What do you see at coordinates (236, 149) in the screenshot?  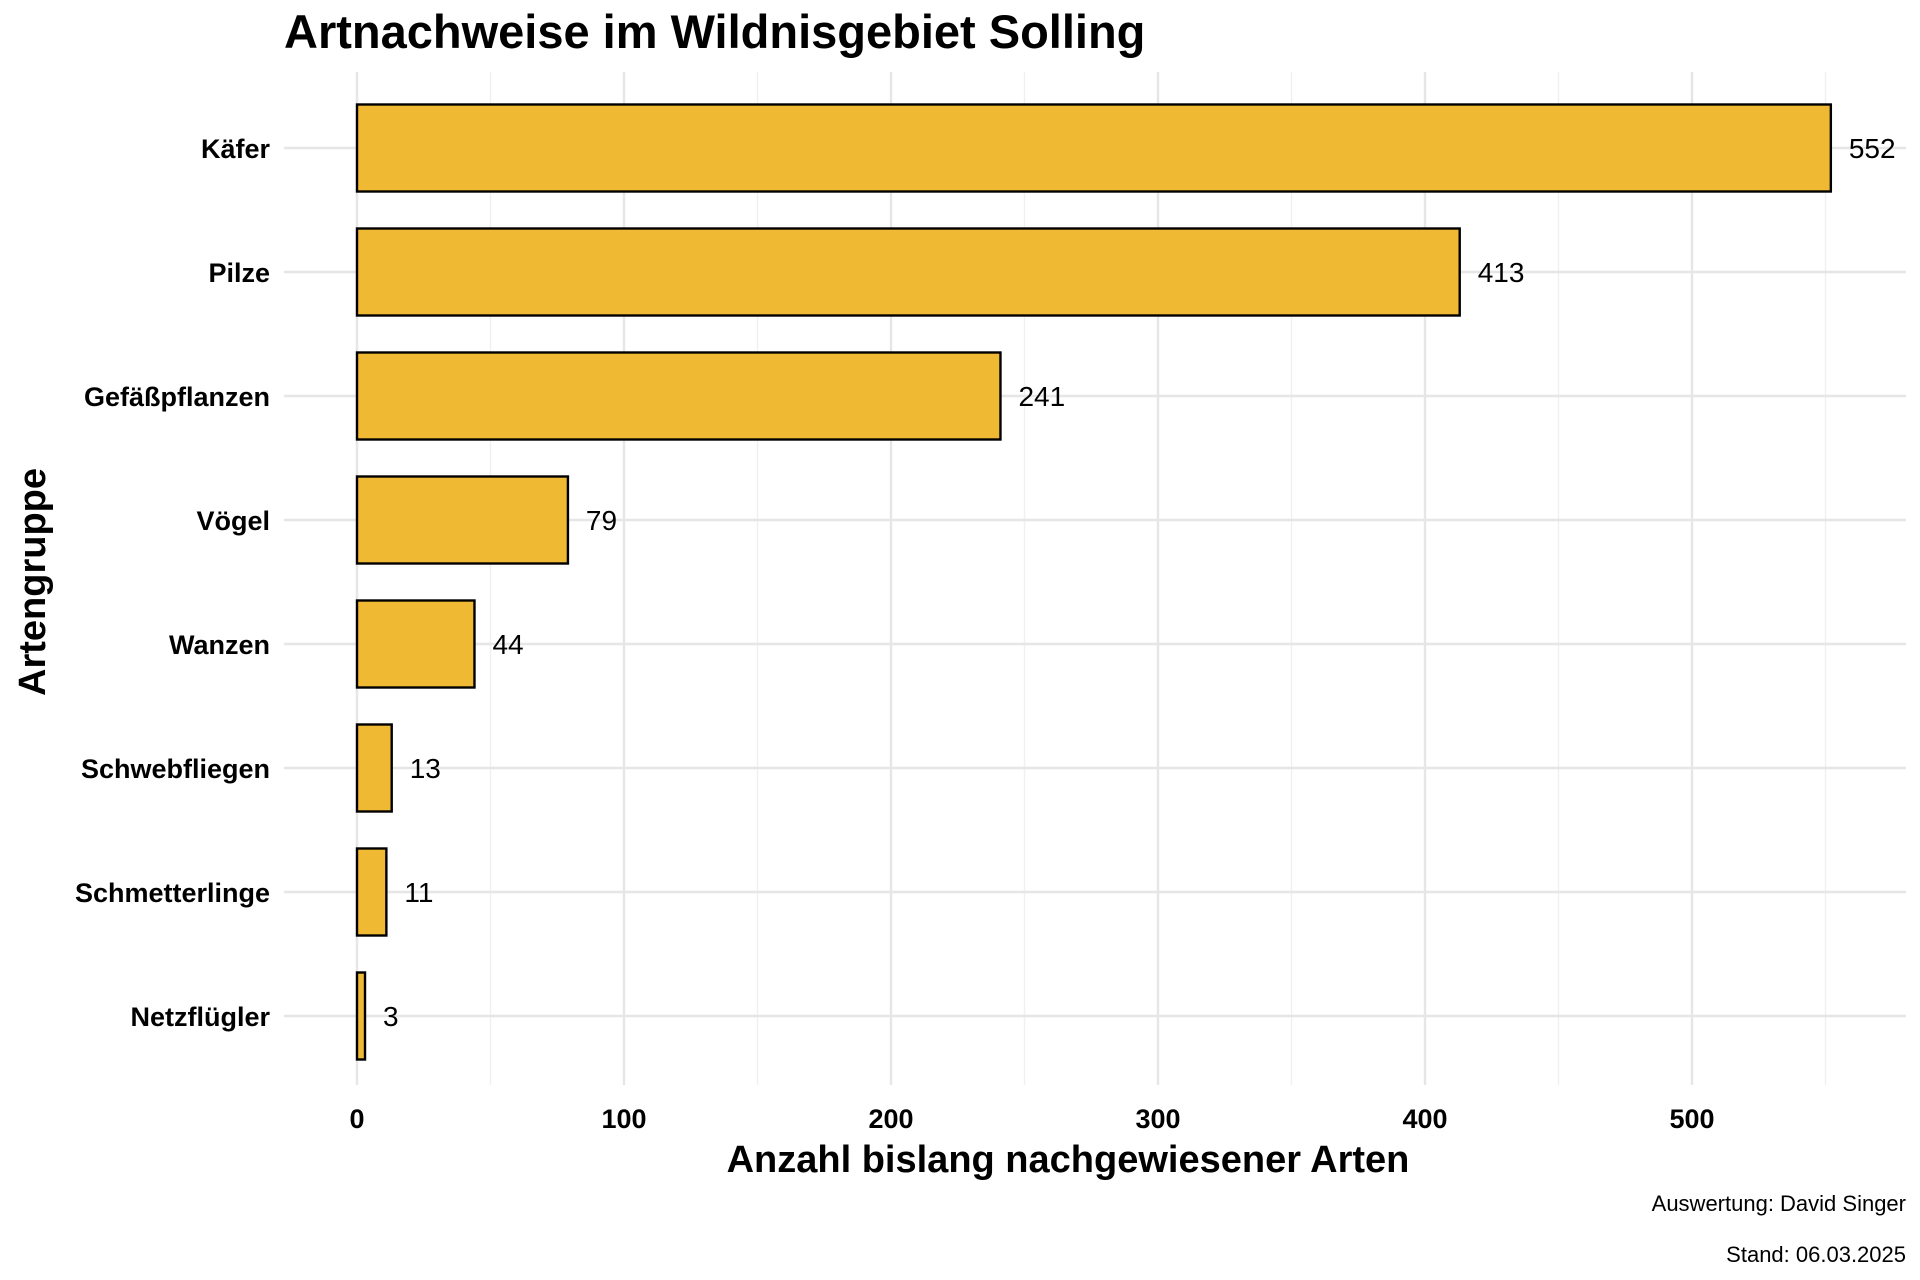 I see `category-label: Käfer` at bounding box center [236, 149].